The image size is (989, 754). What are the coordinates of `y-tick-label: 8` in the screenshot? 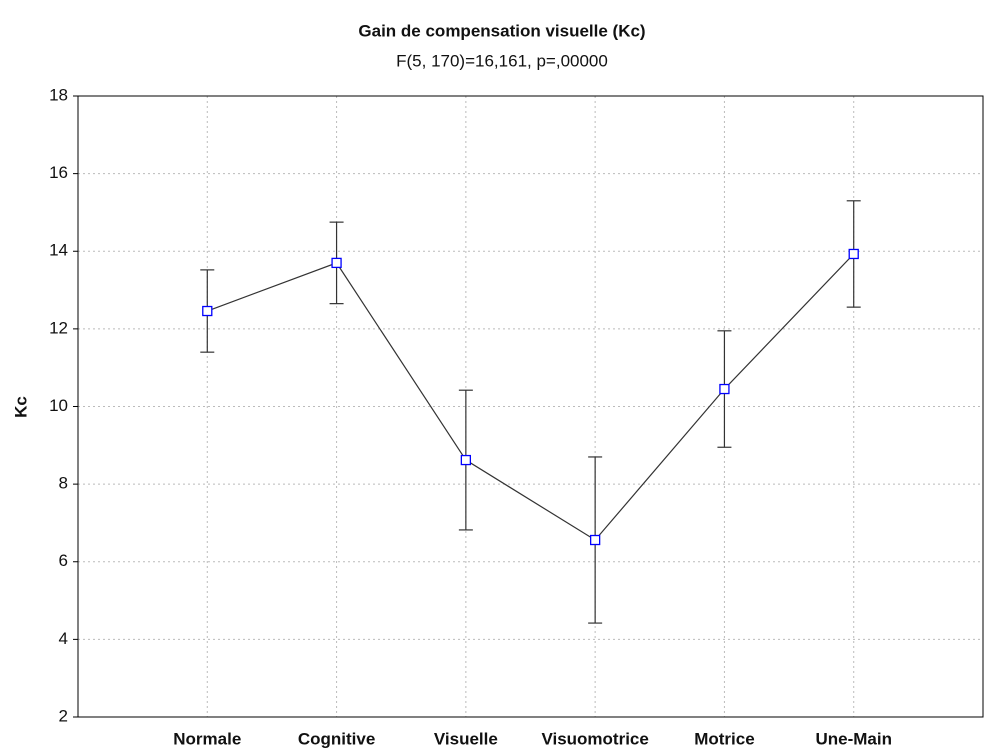 It's located at (63, 483).